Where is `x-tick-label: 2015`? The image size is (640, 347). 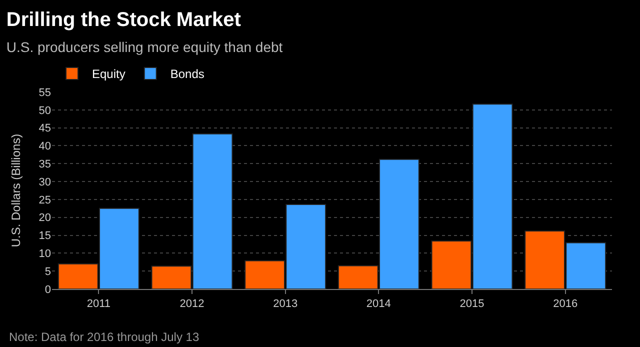 x-tick-label: 2015 is located at coordinates (472, 304).